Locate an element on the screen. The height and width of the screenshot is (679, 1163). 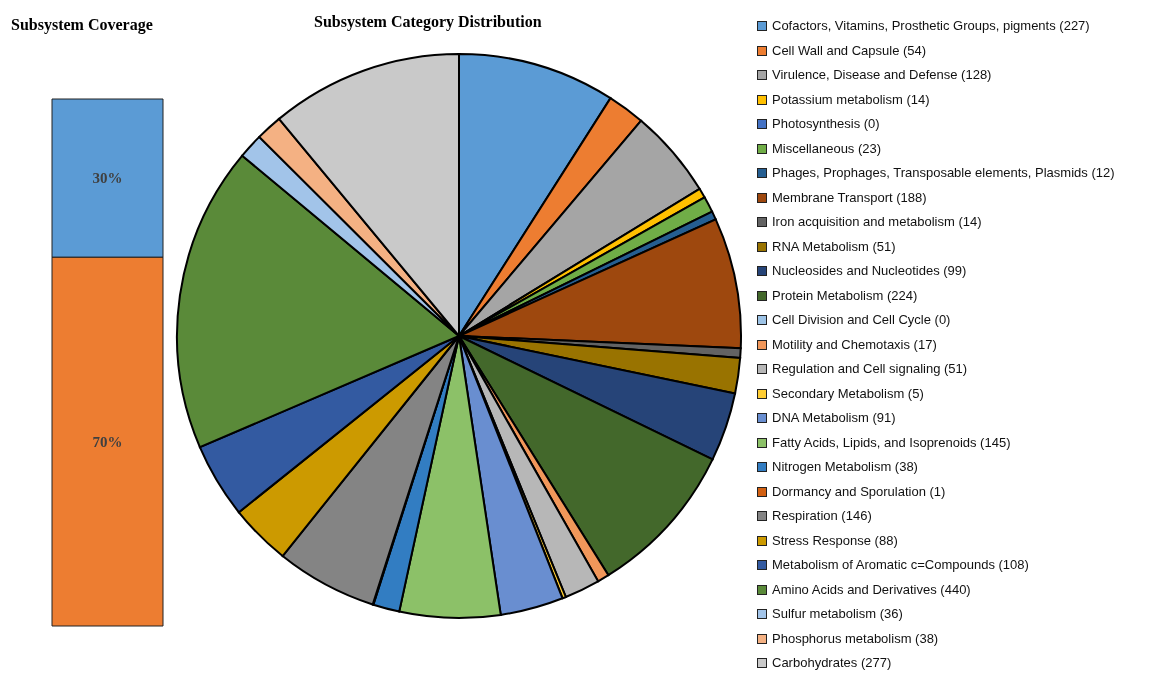
legend-label: Membrane Transport (188) is located at coordinates (849, 197).